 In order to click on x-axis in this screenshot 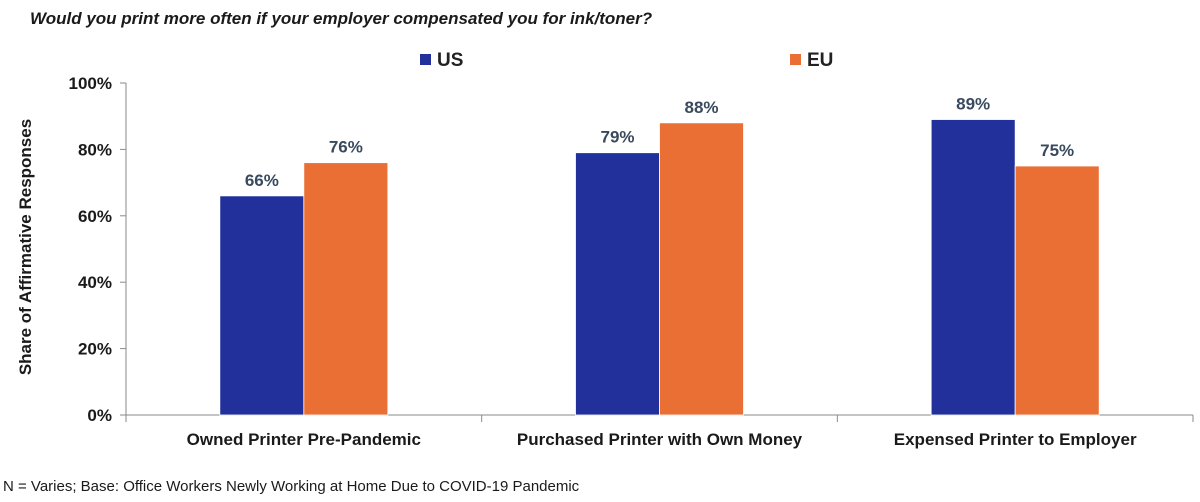, I will do `click(659, 418)`.